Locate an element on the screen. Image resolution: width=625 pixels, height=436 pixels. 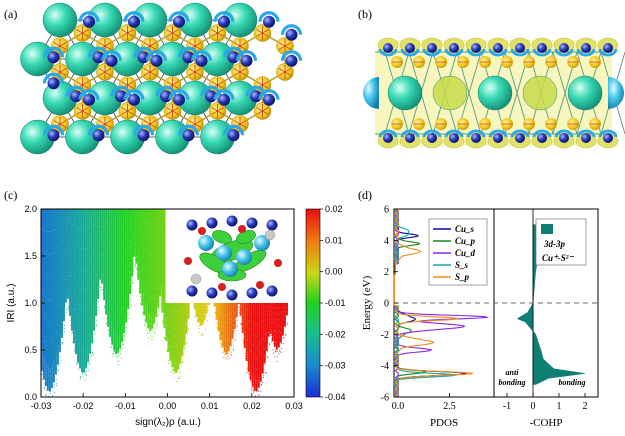
colorbar-tick-label: -0.02 is located at coordinates (335, 334).